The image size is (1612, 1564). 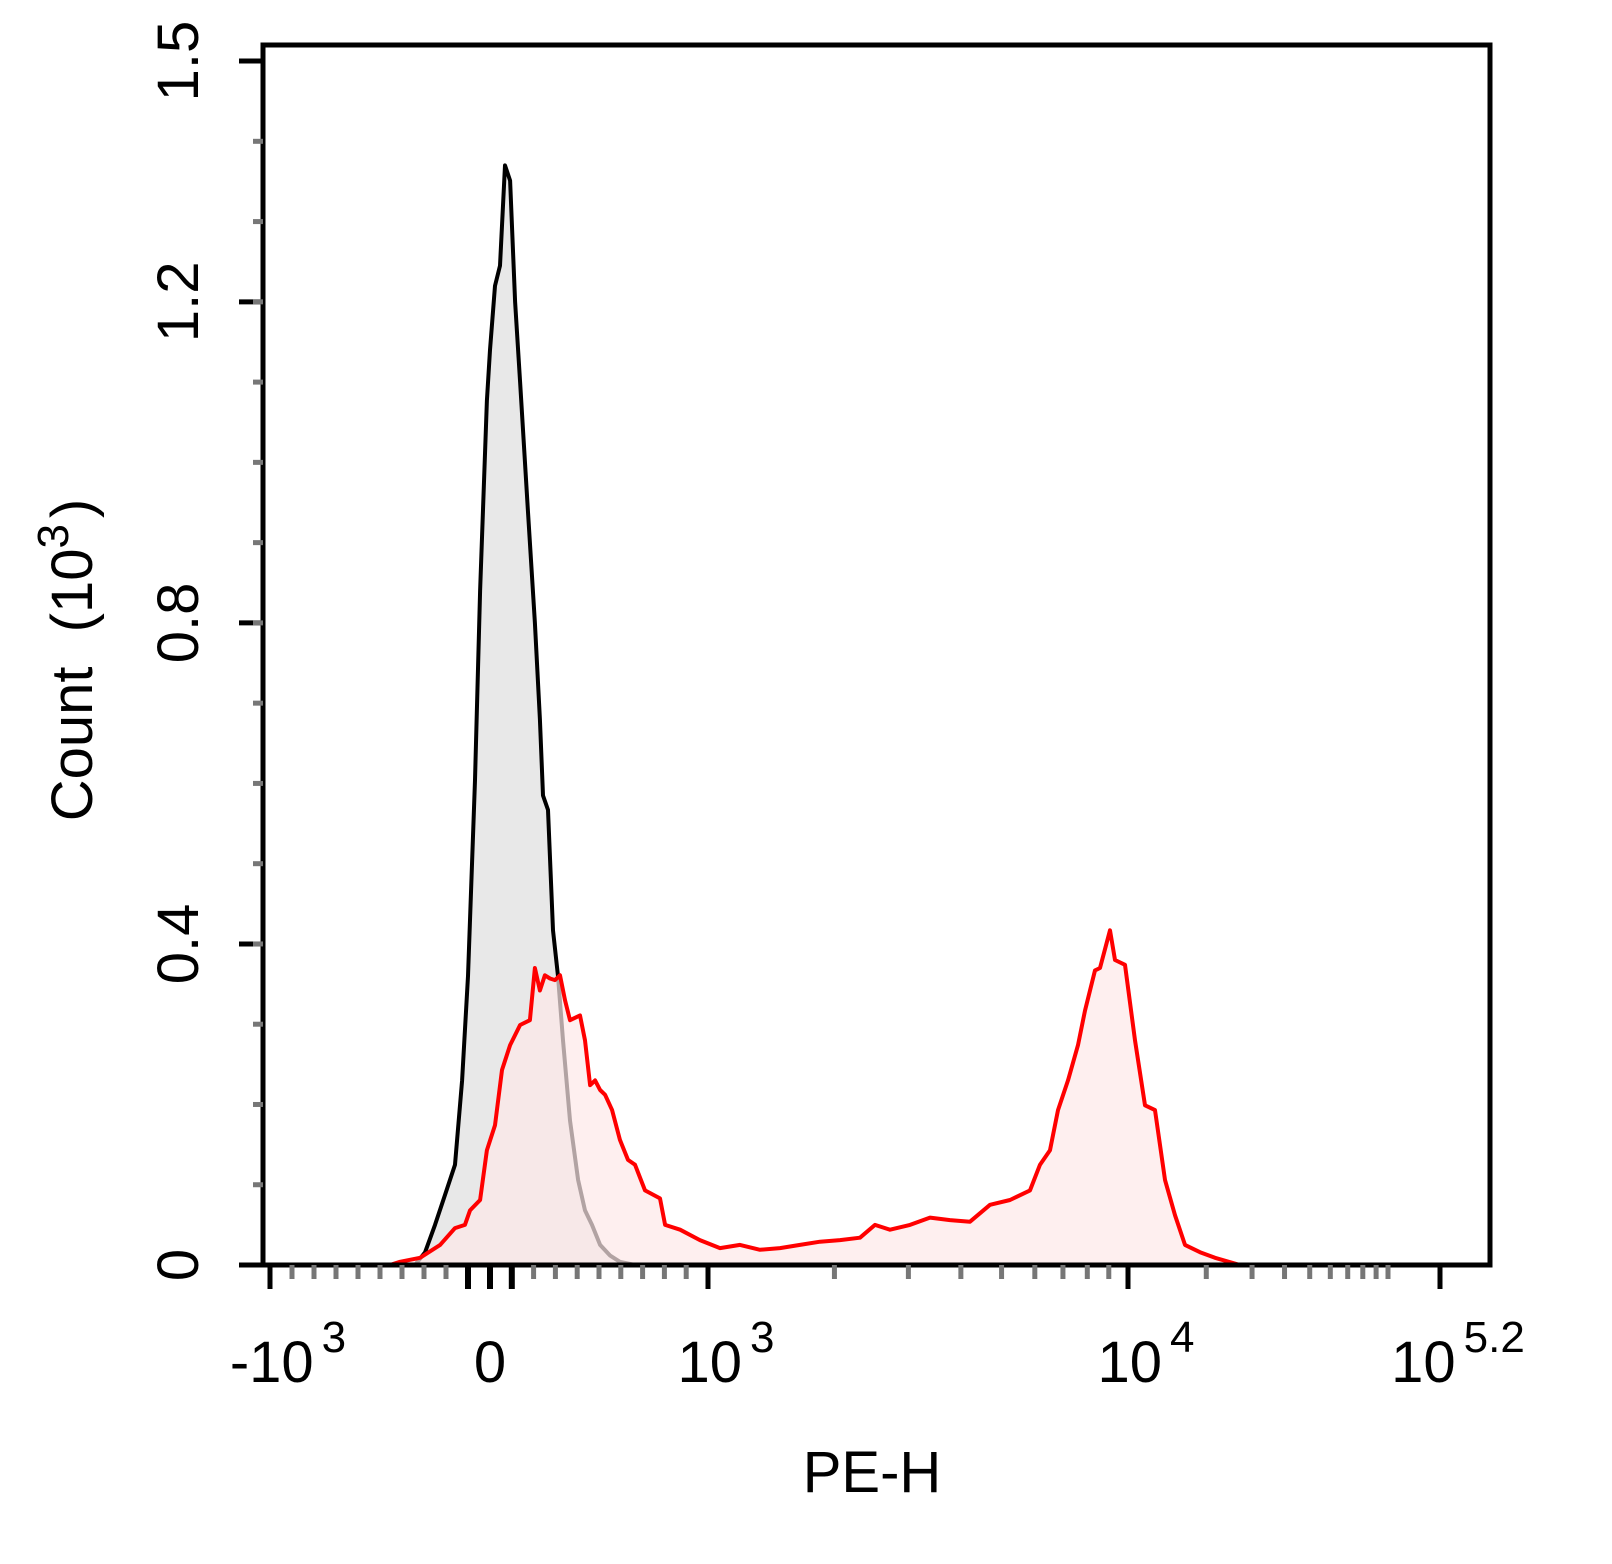 I want to click on y-axis-unit-exp: 3, so click(x=53, y=536).